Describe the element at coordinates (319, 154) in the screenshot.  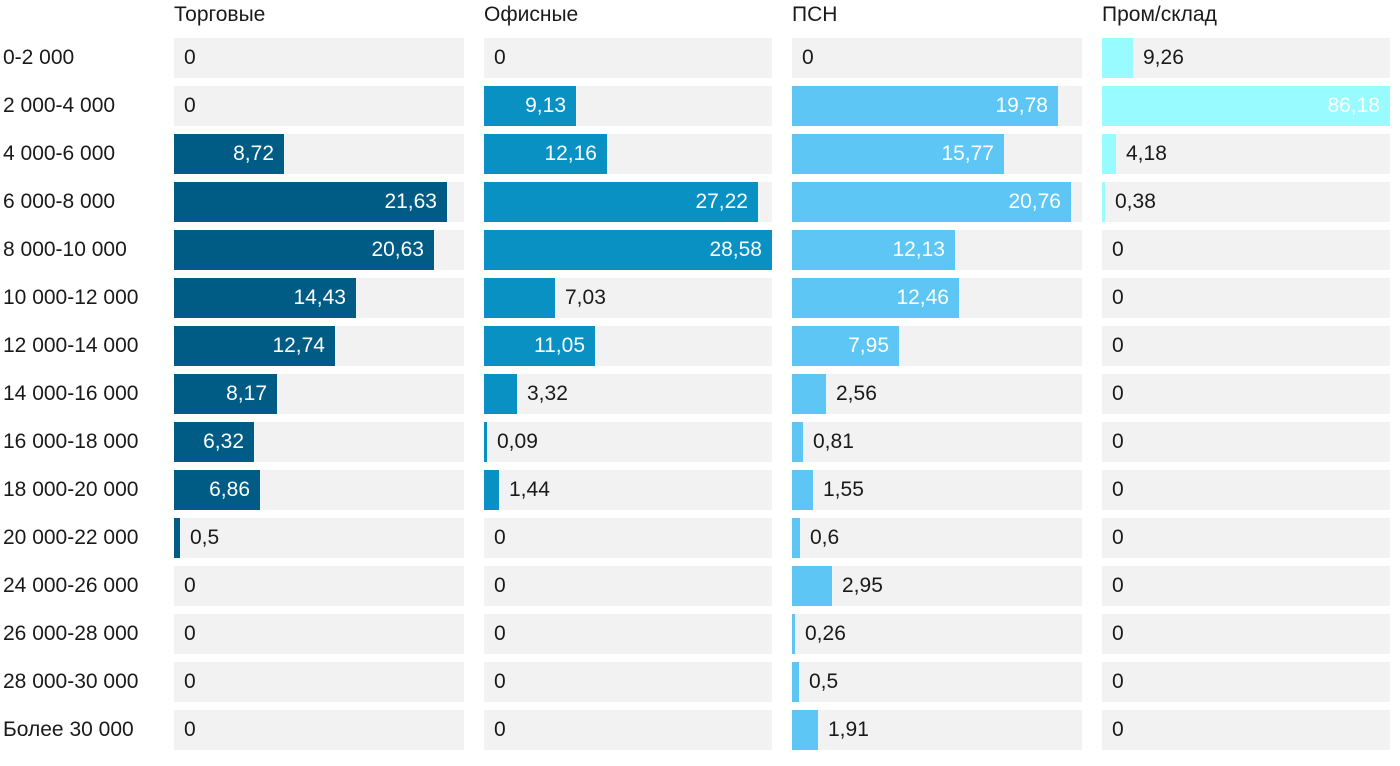
I see `bar-track: 8,72` at that location.